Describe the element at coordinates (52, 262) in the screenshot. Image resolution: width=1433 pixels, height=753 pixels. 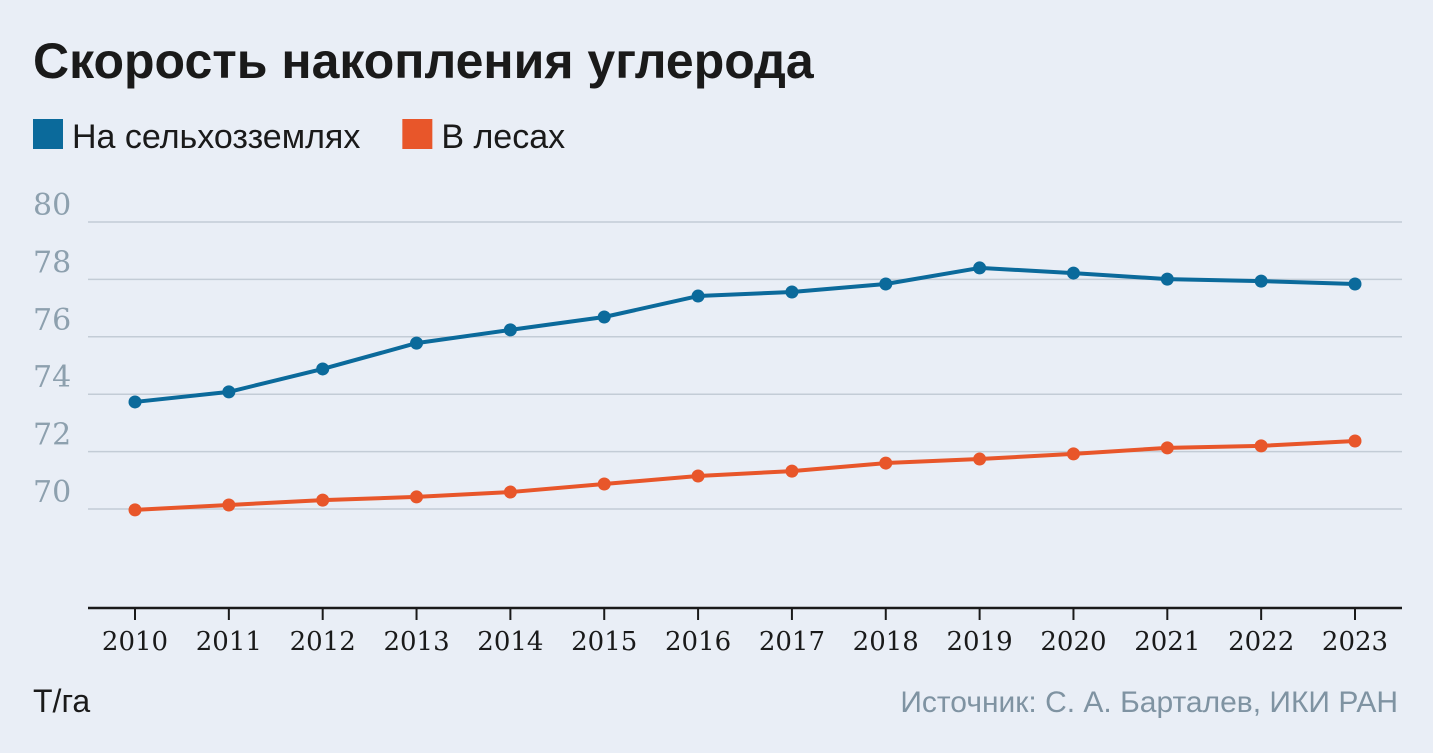
I see `y-tick-label: 78` at that location.